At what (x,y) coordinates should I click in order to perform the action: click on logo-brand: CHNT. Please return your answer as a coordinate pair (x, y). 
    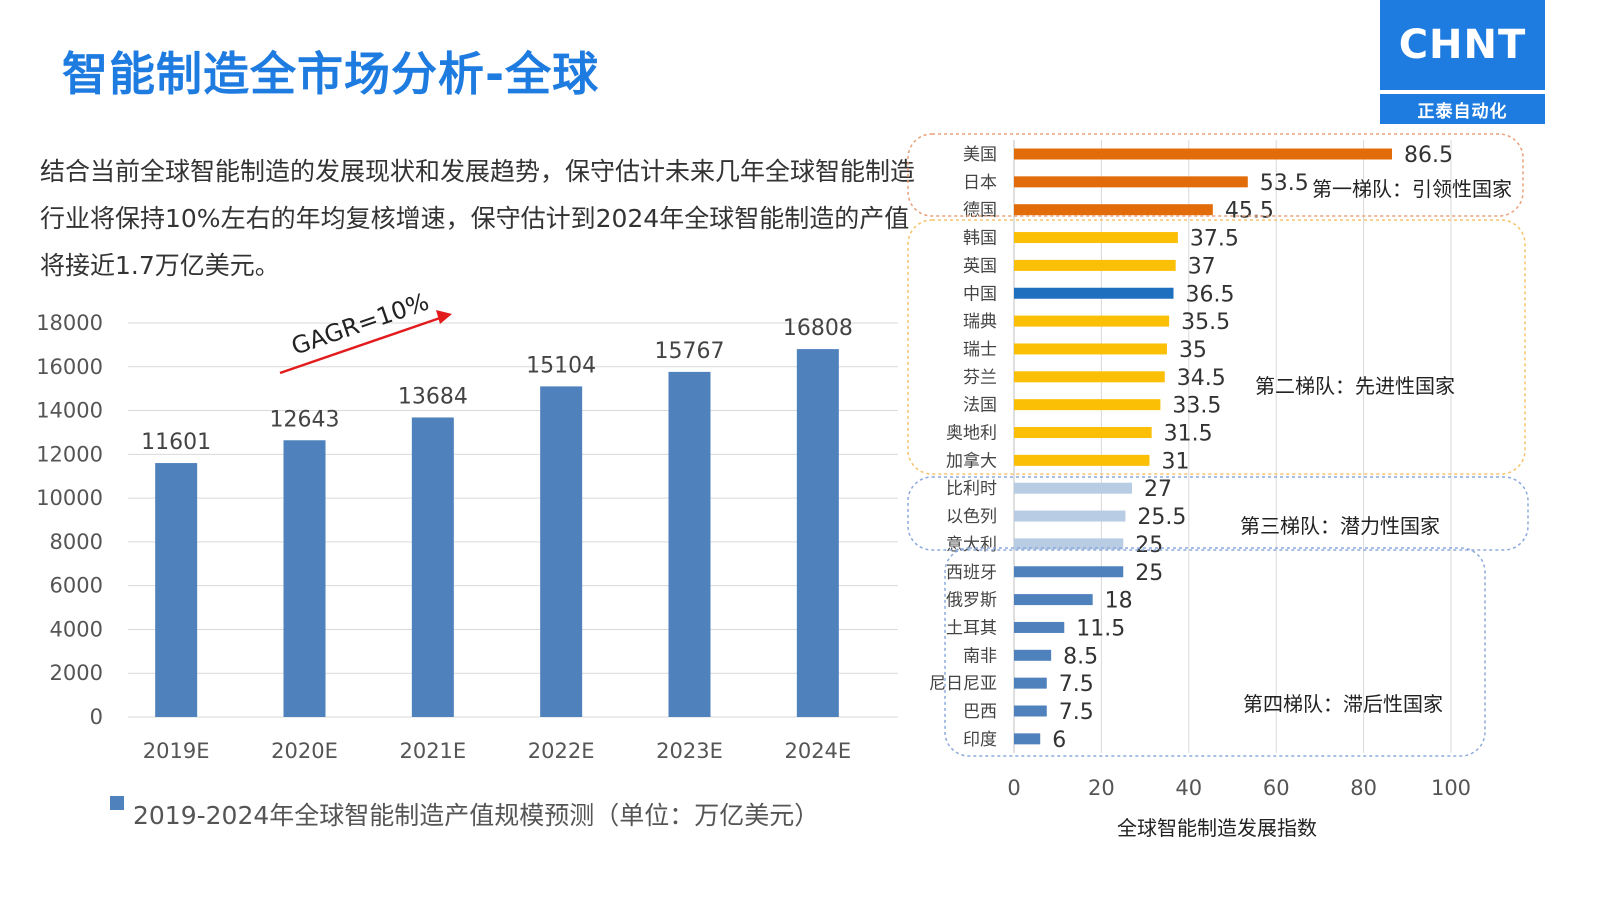
    Looking at the image, I should click on (1462, 45).